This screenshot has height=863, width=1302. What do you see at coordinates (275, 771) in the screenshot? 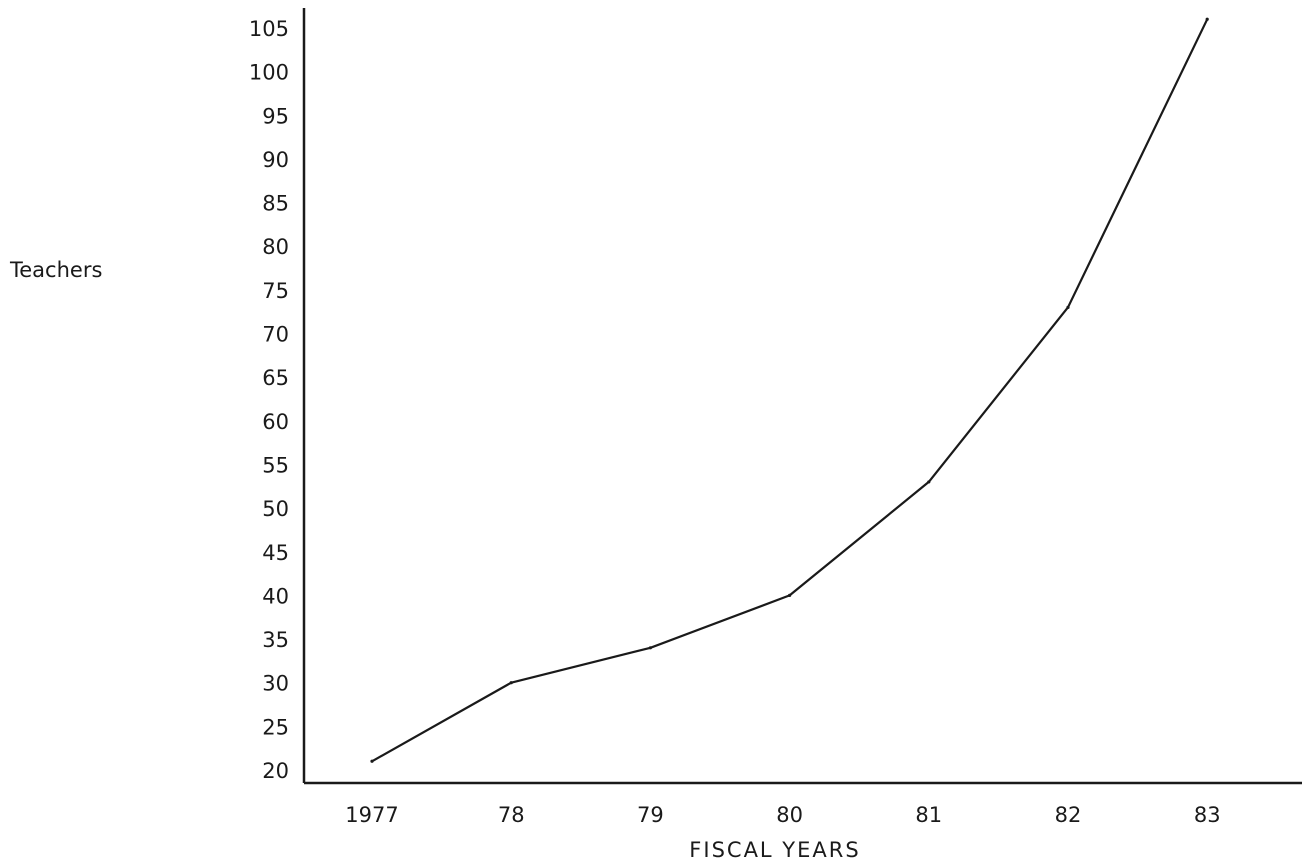
I see `y-tick-label: 20` at bounding box center [275, 771].